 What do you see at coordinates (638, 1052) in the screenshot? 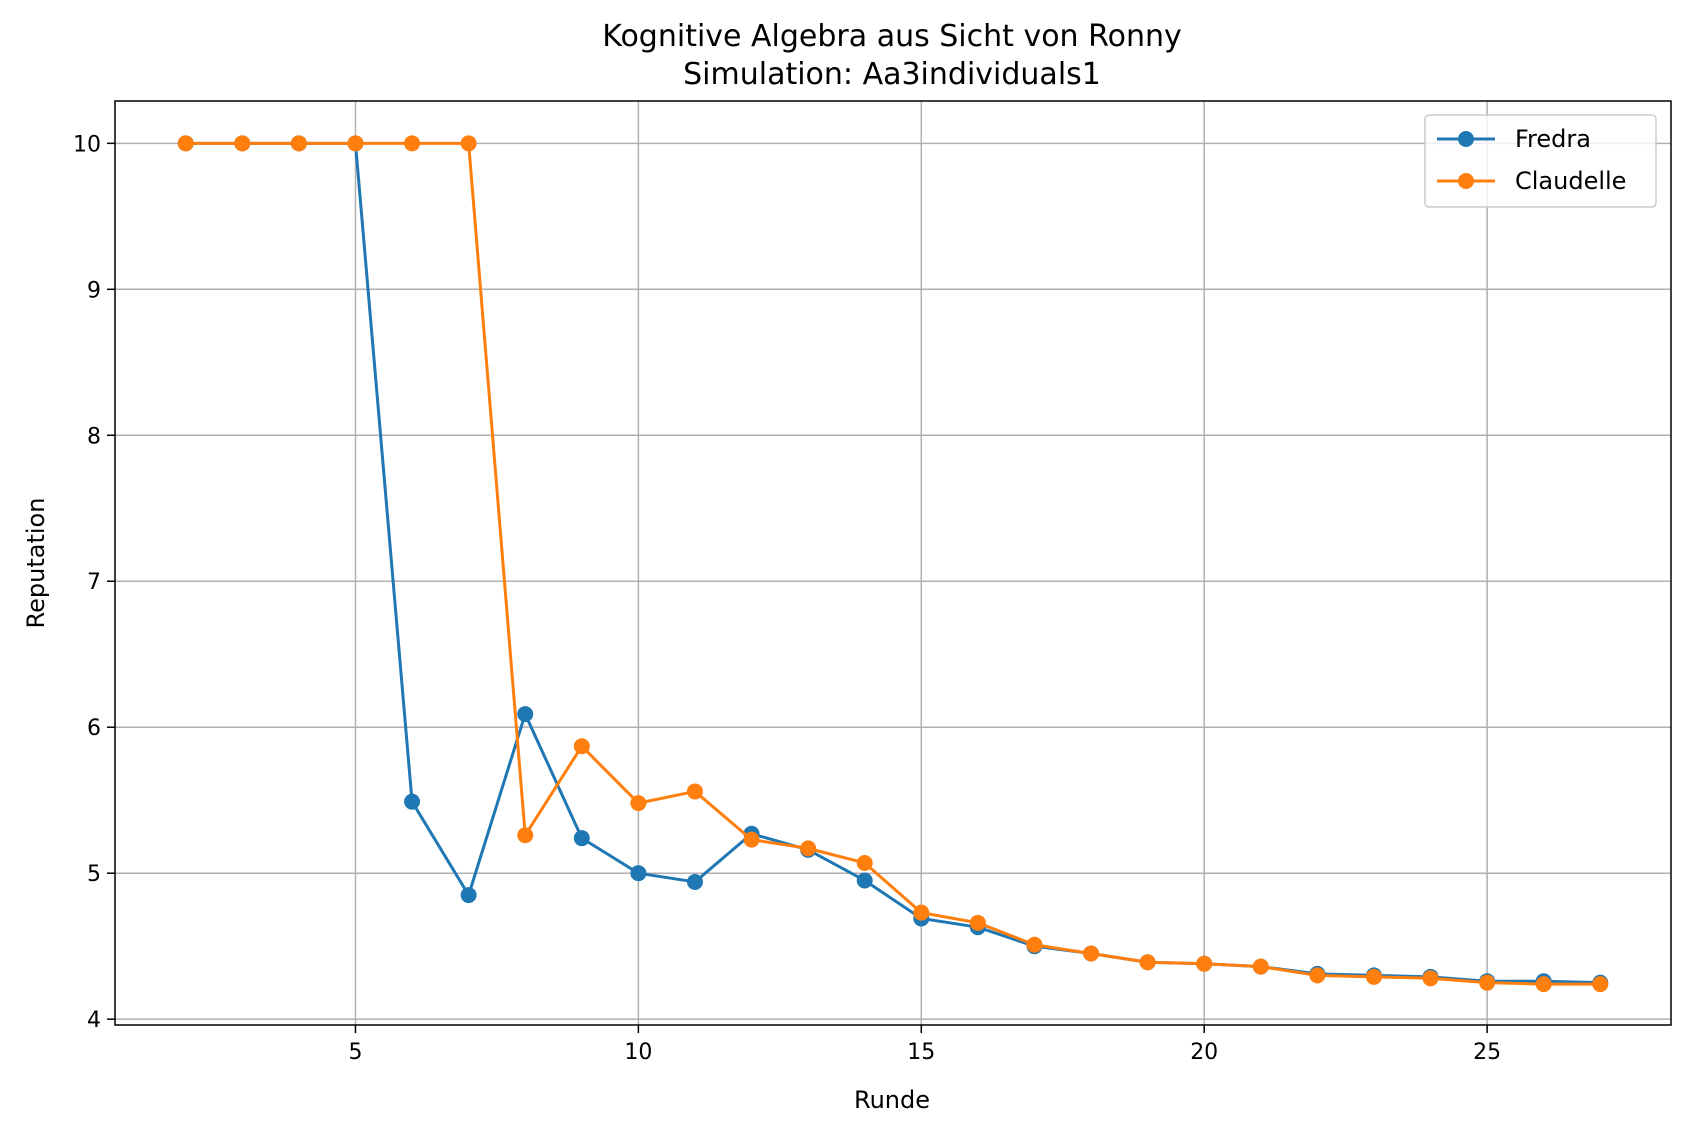
I see `x-tick-label: 10` at bounding box center [638, 1052].